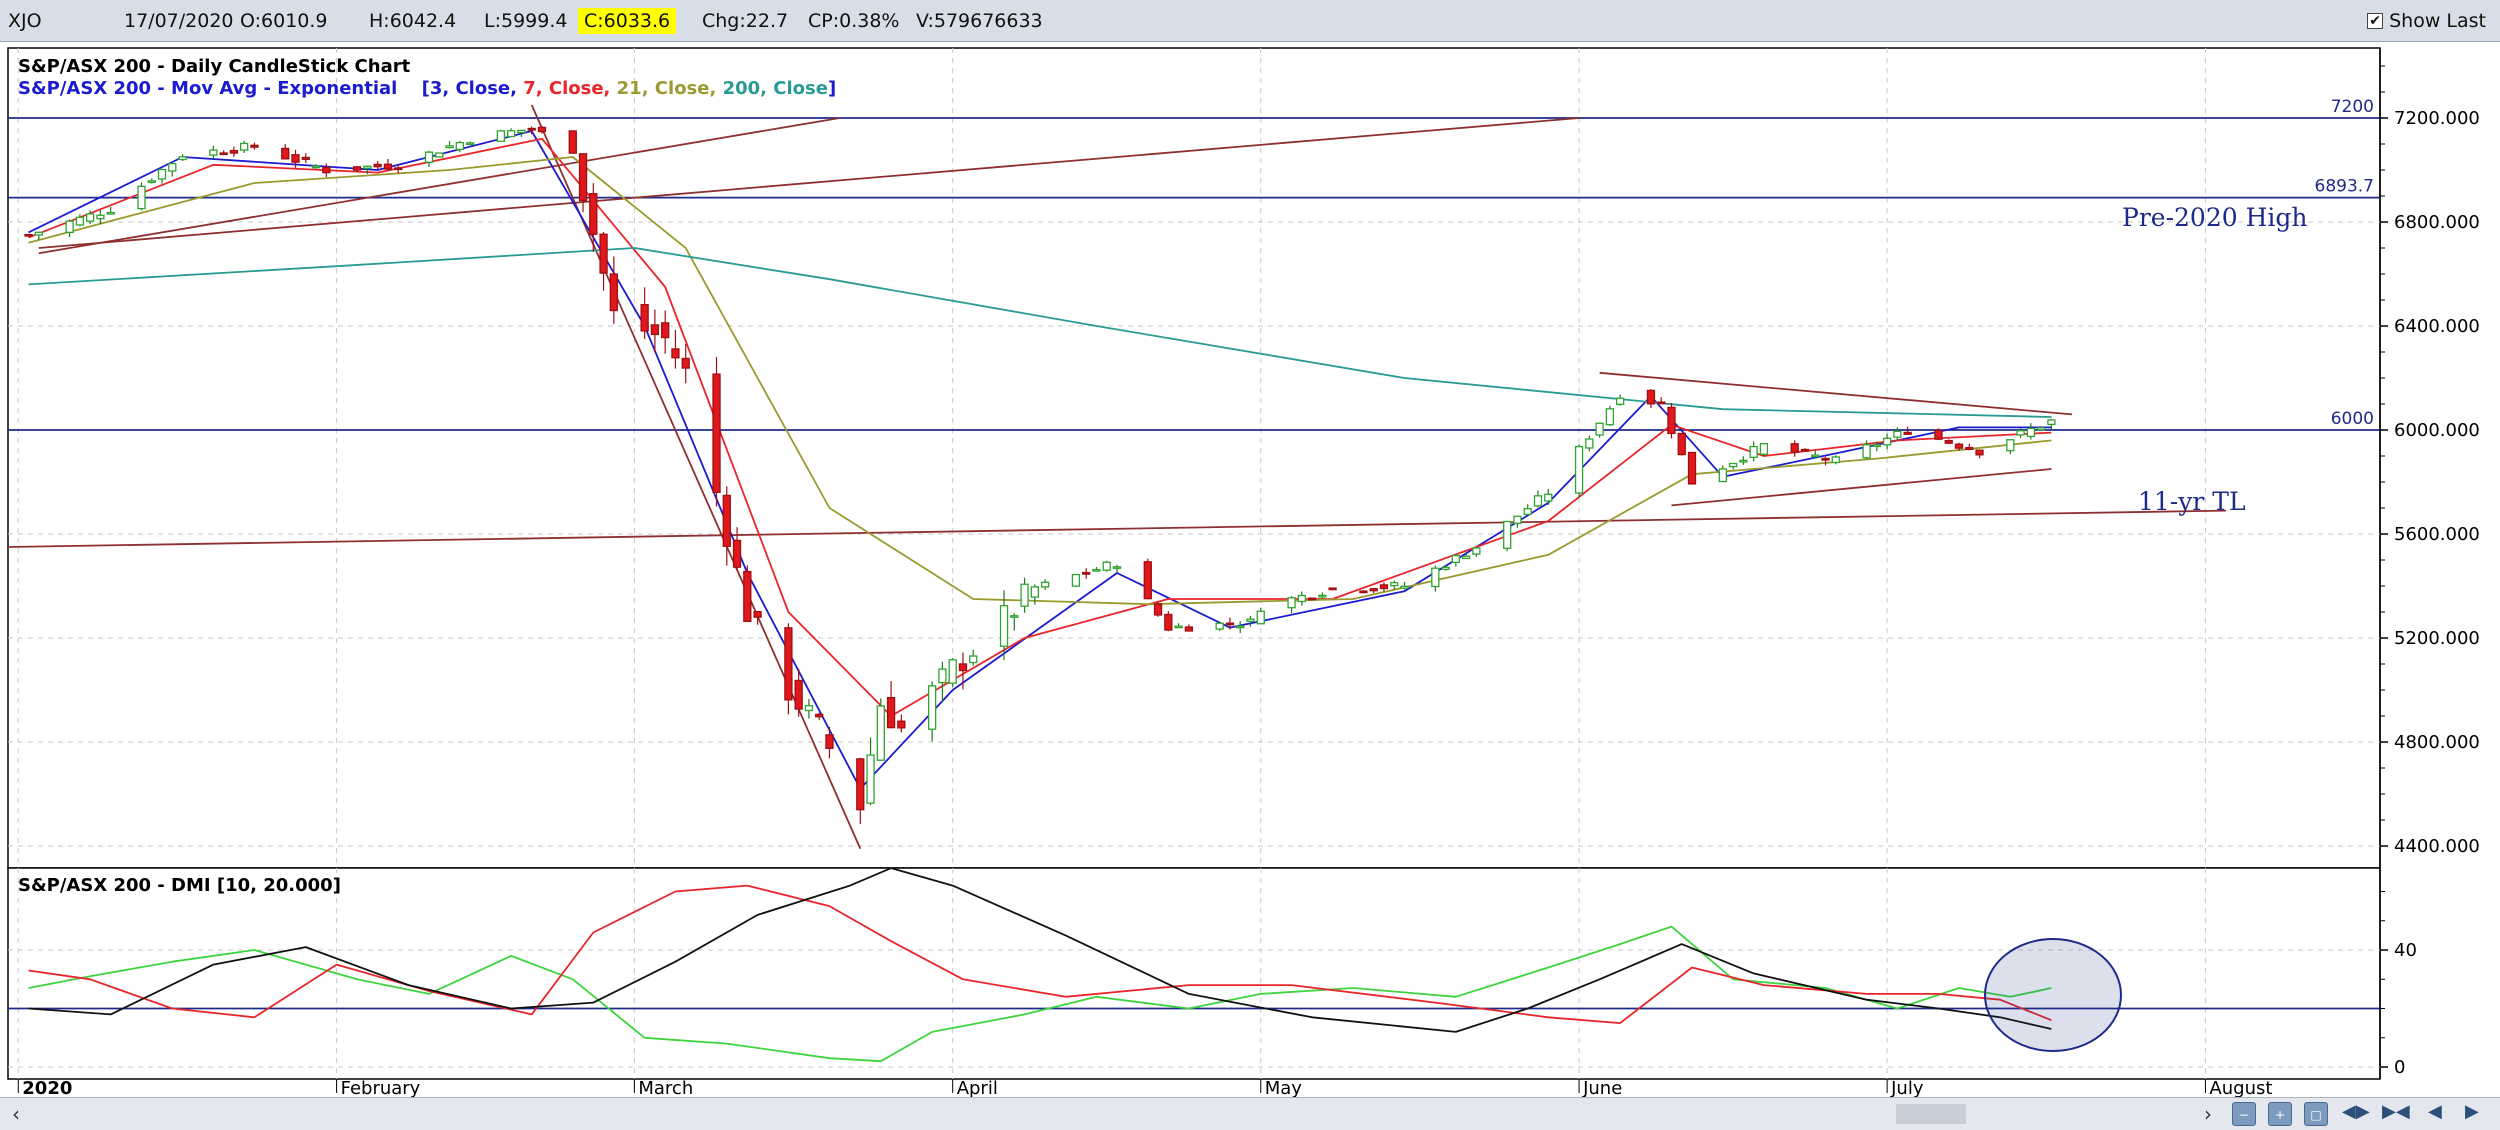  What do you see at coordinates (207, 88) in the screenshot?
I see `ma-legend-prefix: S&P/ASX 200 - Mov Avg - Exponential` at bounding box center [207, 88].